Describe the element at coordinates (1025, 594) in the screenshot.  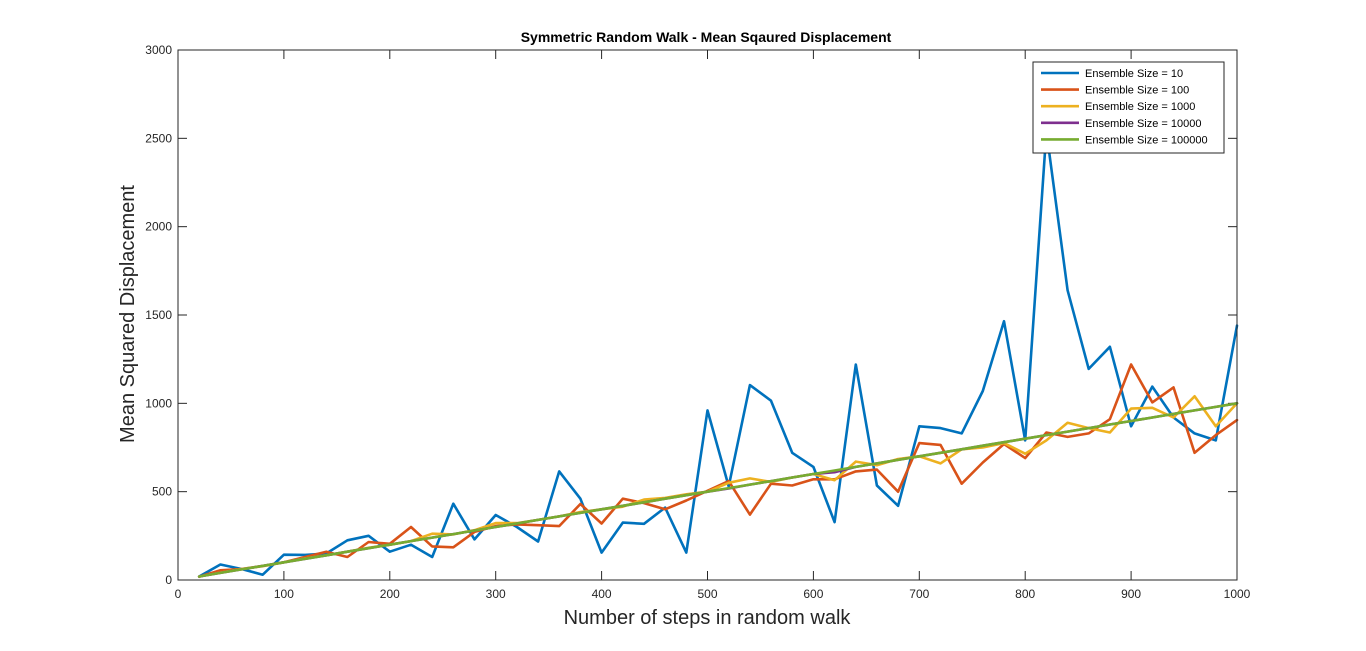
I see `x-tick-label: 800` at that location.